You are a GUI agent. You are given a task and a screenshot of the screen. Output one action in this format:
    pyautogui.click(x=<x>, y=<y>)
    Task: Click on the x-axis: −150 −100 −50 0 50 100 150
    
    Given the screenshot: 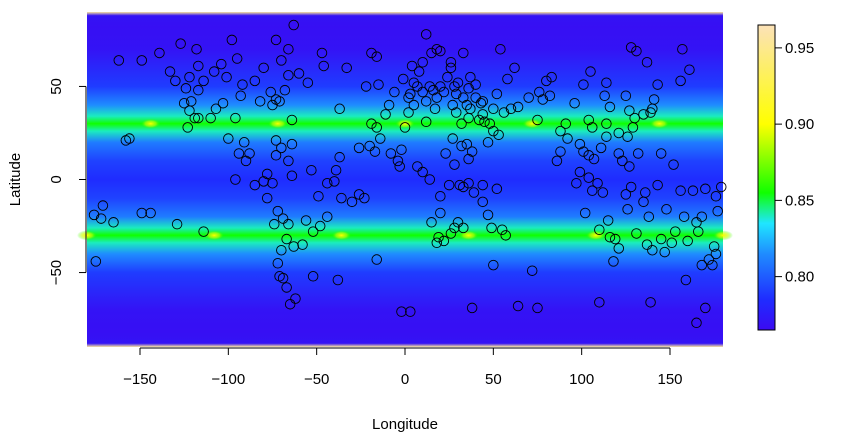 What is the action you would take?
    pyautogui.click(x=403, y=367)
    